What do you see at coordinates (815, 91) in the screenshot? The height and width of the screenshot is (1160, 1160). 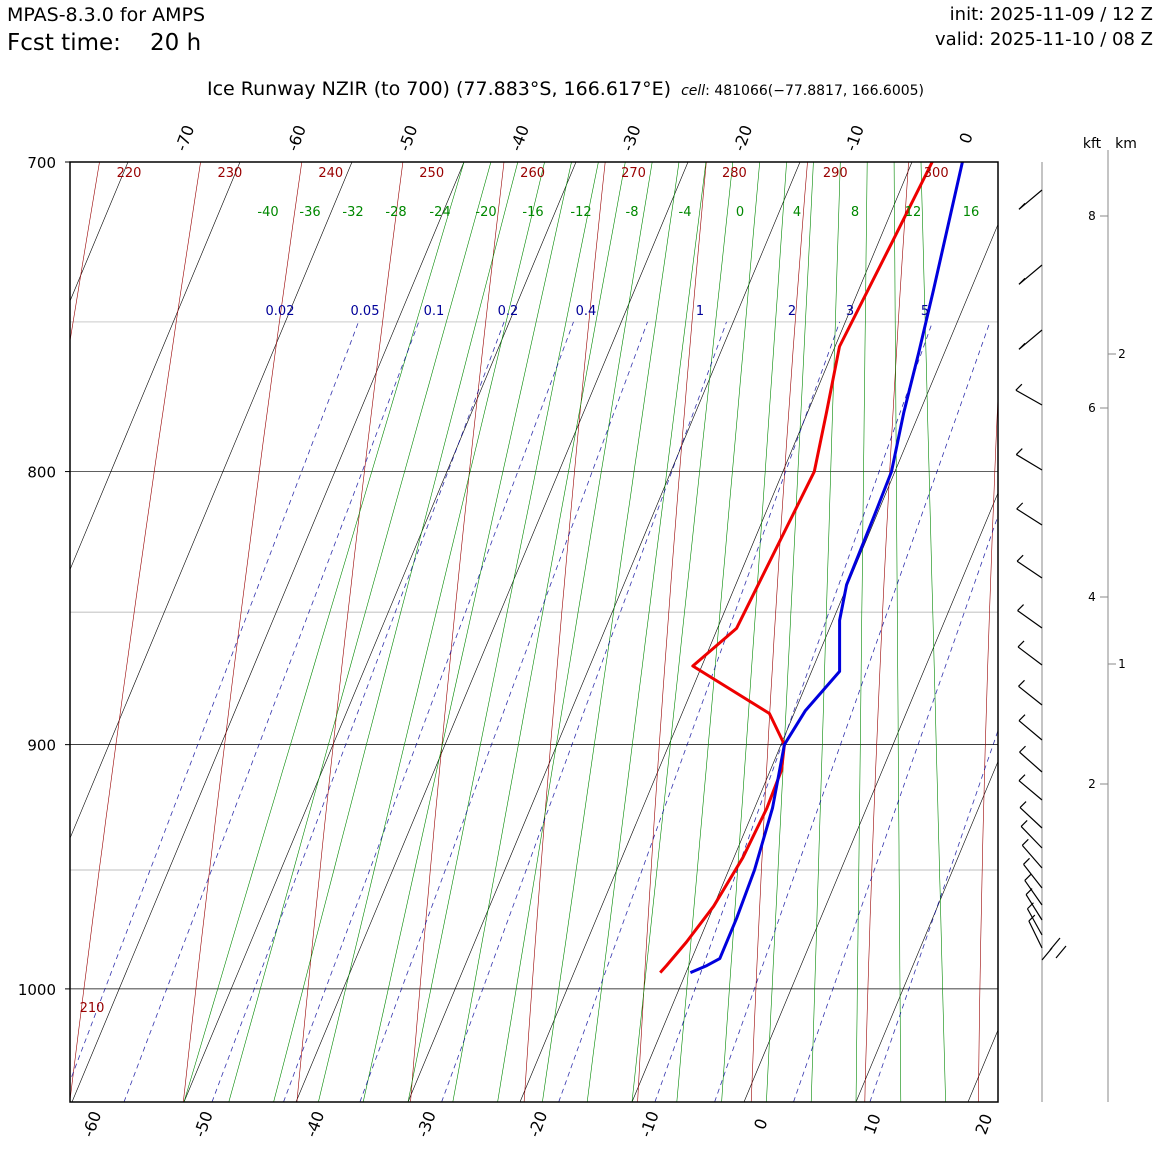 I see `cell-value: : 481066(−77.8817, 166.6005)` at bounding box center [815, 91].